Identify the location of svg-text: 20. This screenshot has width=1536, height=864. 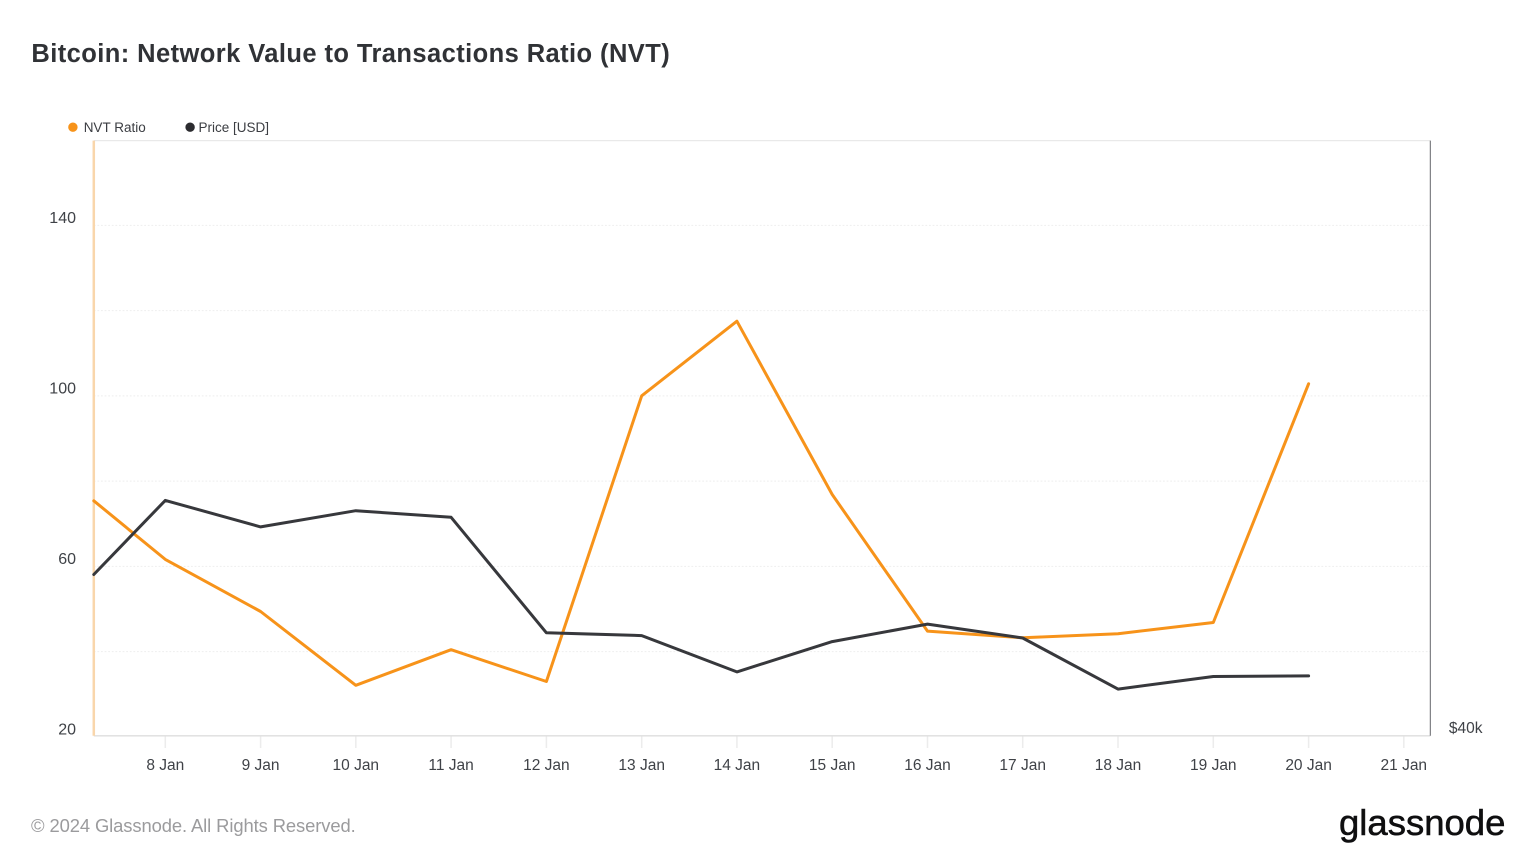
(67, 730).